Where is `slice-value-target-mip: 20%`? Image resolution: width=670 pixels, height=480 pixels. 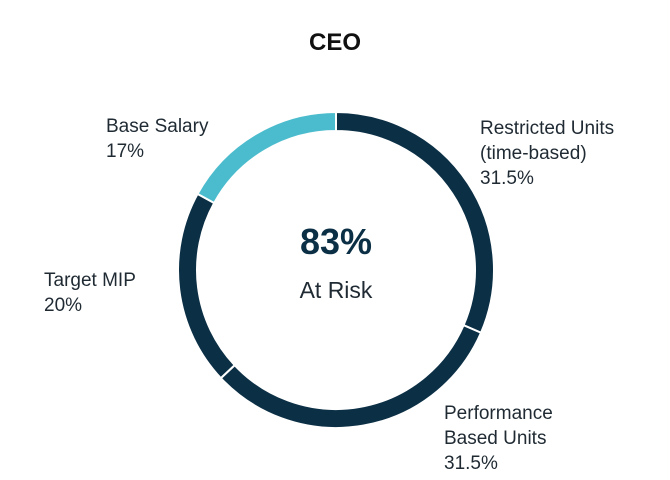
slice-value-target-mip: 20% is located at coordinates (63, 305).